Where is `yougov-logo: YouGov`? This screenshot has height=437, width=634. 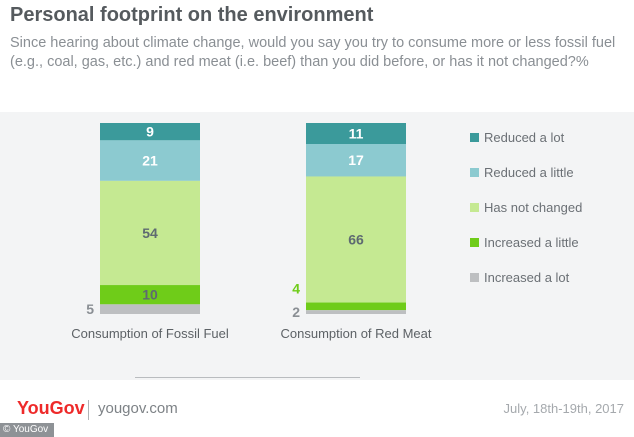 yougov-logo: YouGov is located at coordinates (51, 408).